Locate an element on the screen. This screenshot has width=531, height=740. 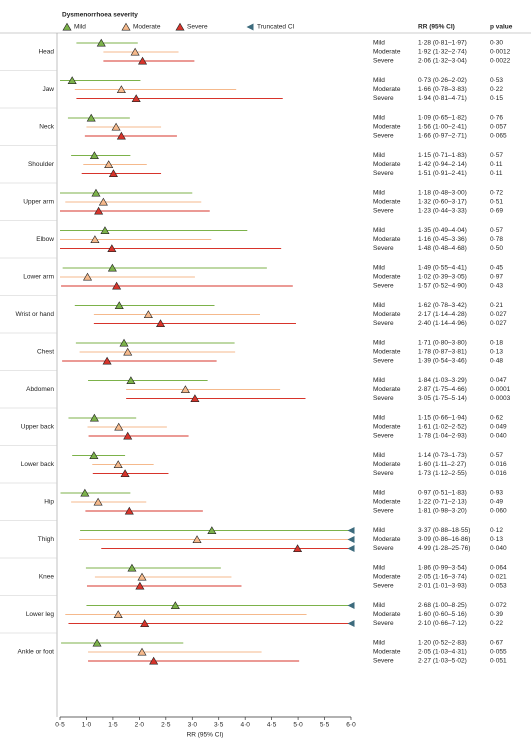
rr-ci: 2·10 (0·66–7·12) is located at coordinates (442, 623).